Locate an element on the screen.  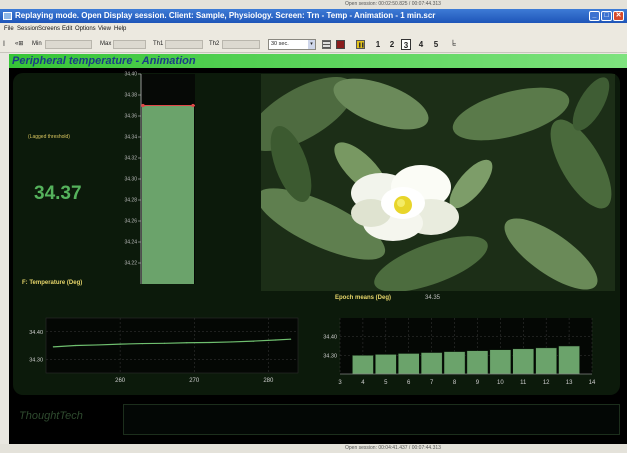
pause-icon is located at coordinates (360, 44).